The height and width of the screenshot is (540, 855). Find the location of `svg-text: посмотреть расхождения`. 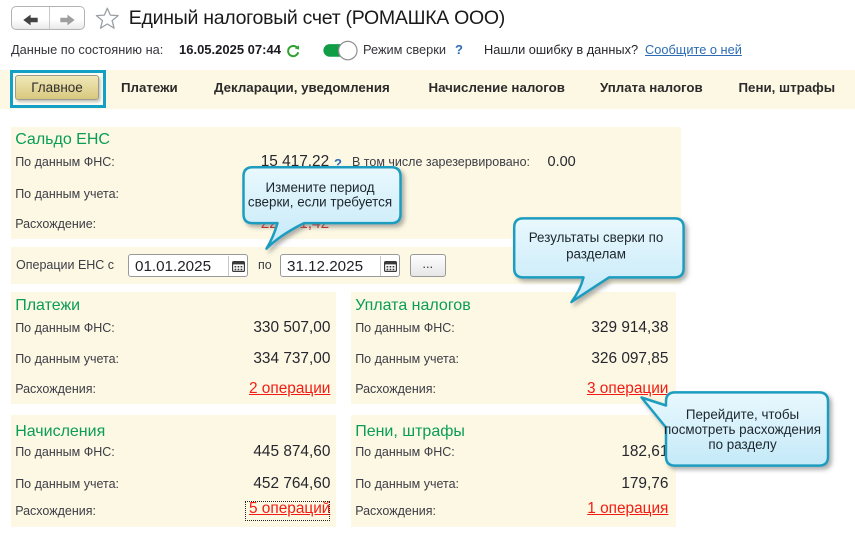

svg-text: посмотреть расхождения is located at coordinates (742, 429).